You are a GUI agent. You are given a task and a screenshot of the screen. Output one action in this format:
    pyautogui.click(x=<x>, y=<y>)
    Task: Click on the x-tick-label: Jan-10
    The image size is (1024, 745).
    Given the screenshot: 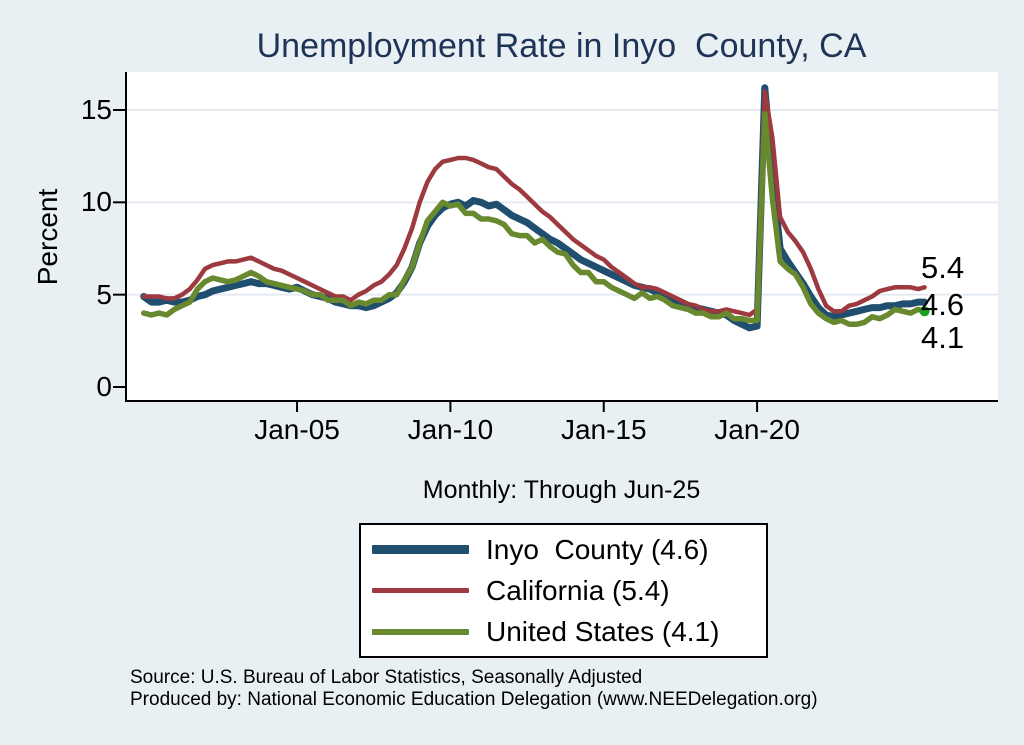 What is the action you would take?
    pyautogui.click(x=450, y=429)
    